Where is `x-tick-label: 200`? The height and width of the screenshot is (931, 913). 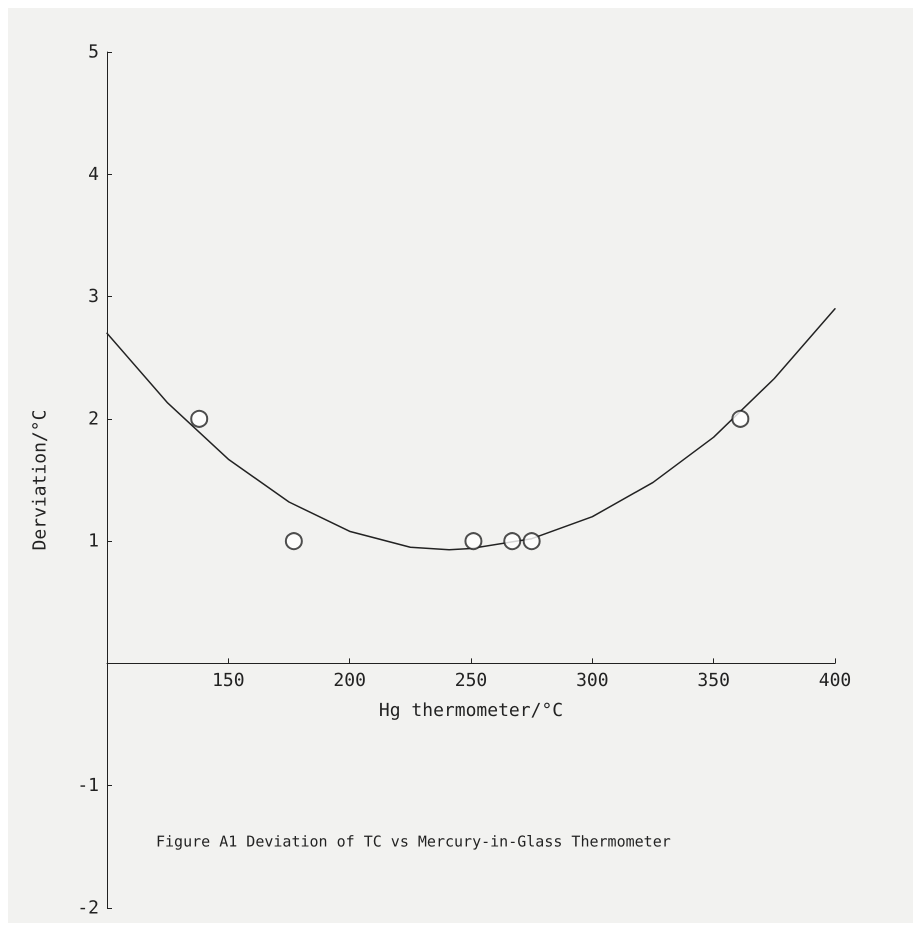
x-tick-label: 200 is located at coordinates (349, 680).